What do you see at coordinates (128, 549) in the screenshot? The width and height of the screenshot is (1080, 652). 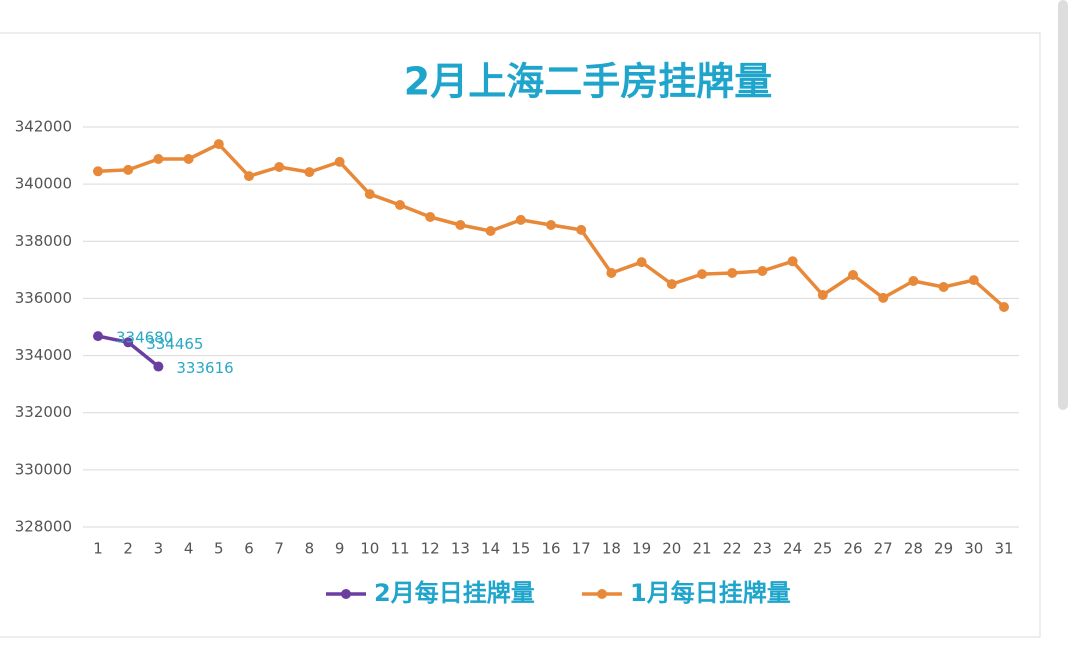 I see `x-tick-label: 2` at bounding box center [128, 549].